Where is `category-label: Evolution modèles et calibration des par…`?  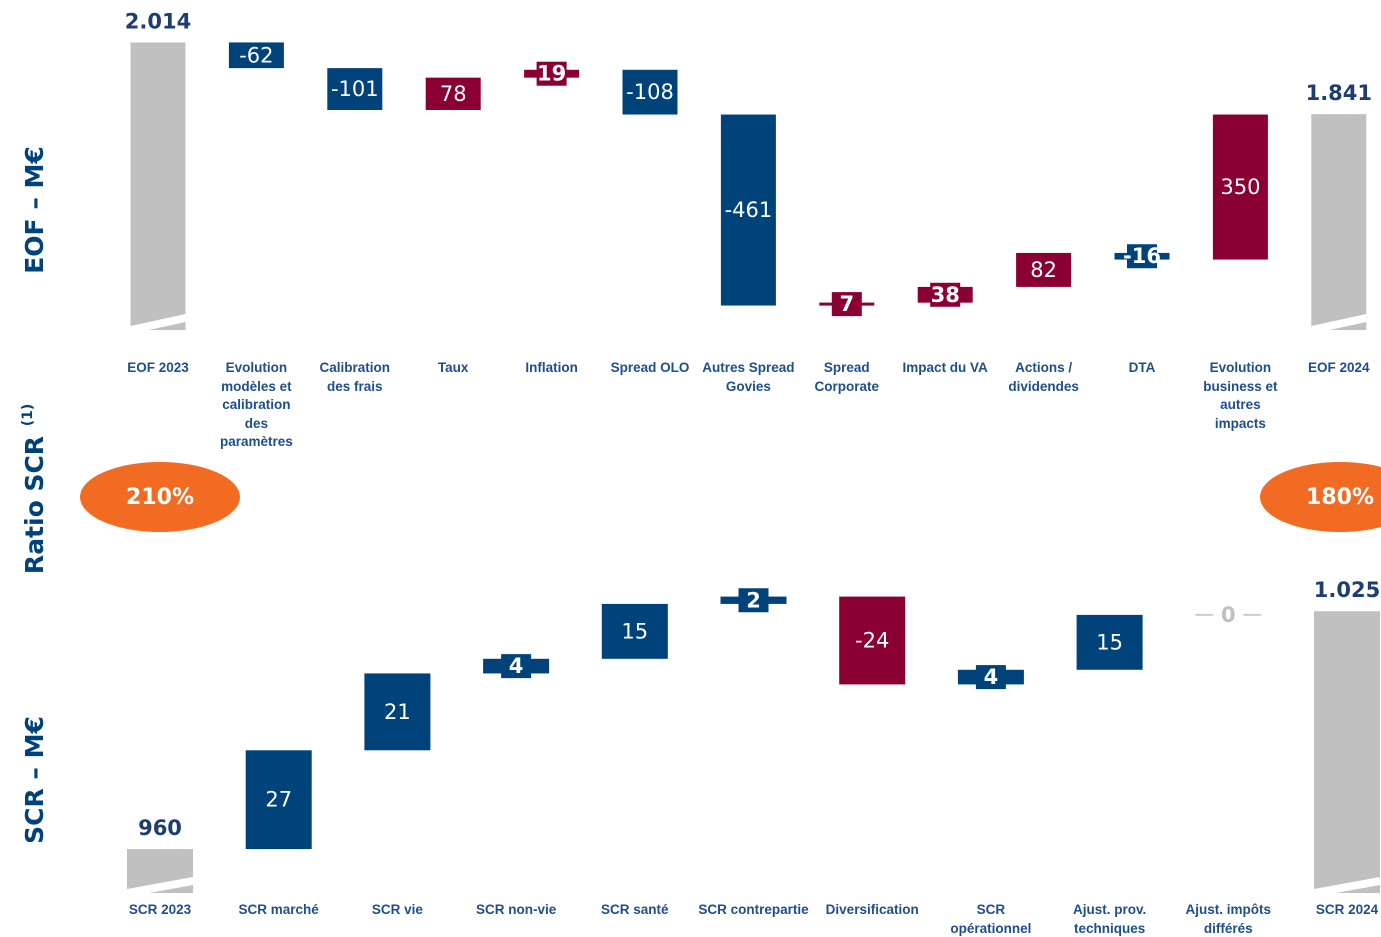
category-label: Evolution modèles et calibration des par… is located at coordinates (256, 404).